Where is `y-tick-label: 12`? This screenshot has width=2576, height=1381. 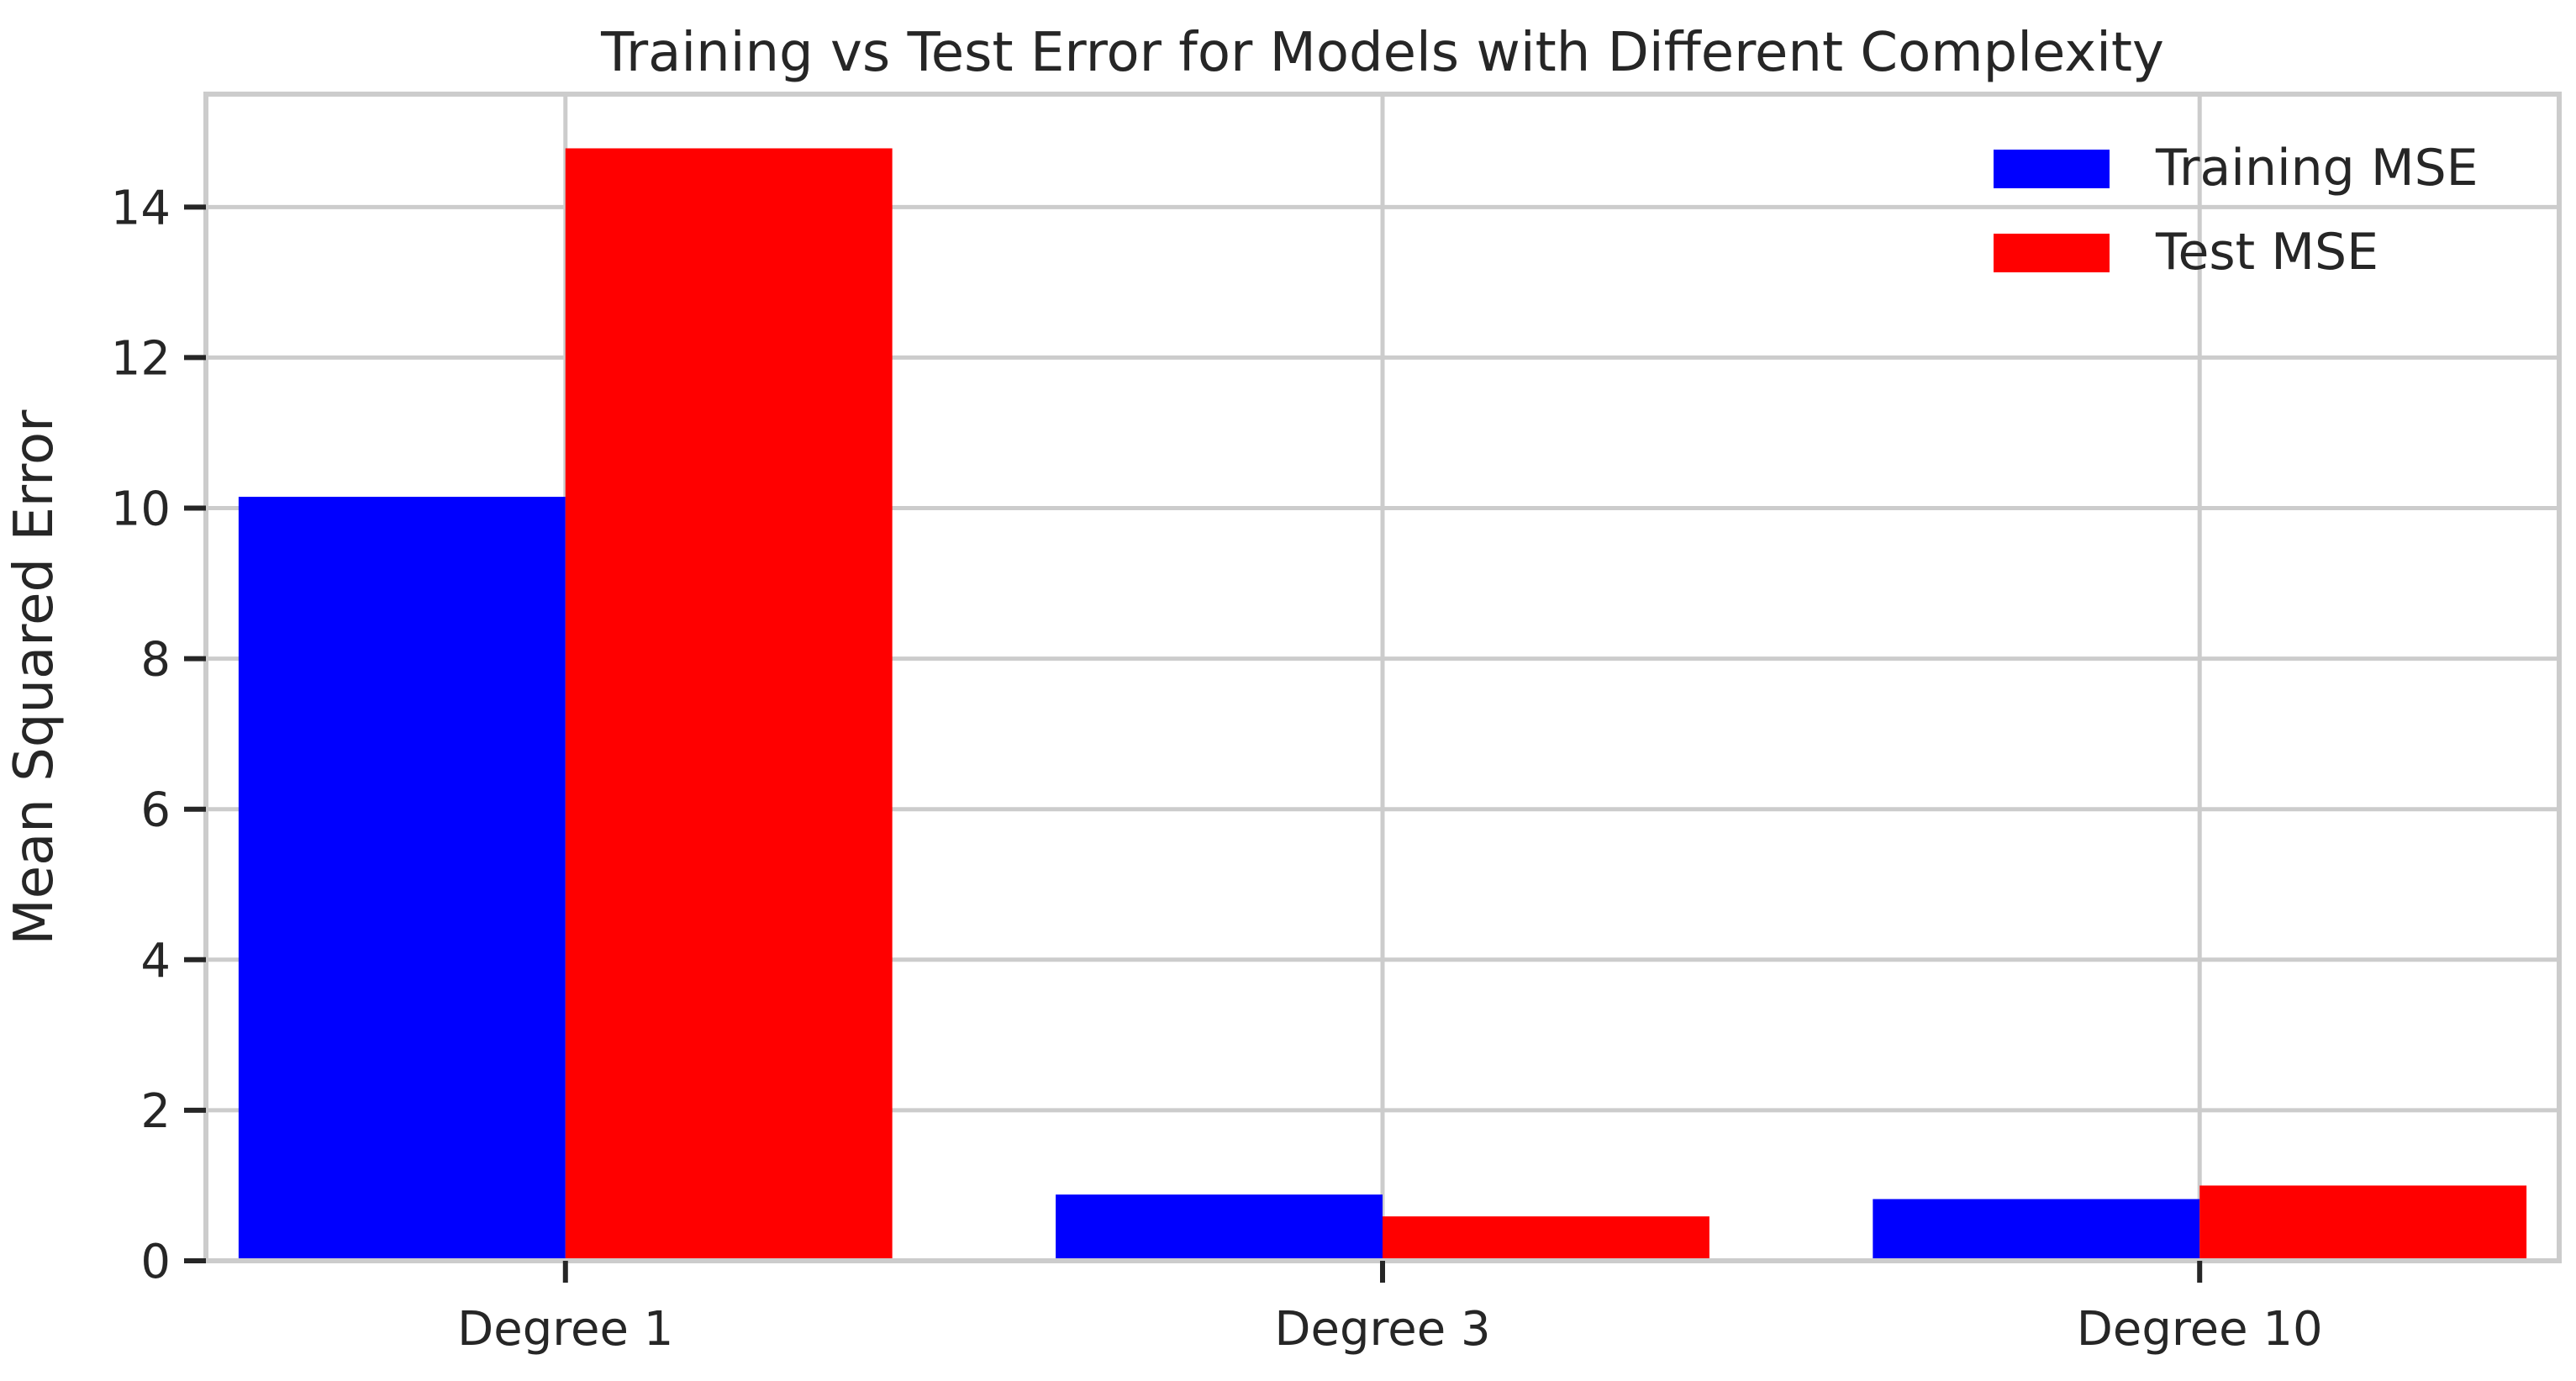
y-tick-label: 12 is located at coordinates (141, 359).